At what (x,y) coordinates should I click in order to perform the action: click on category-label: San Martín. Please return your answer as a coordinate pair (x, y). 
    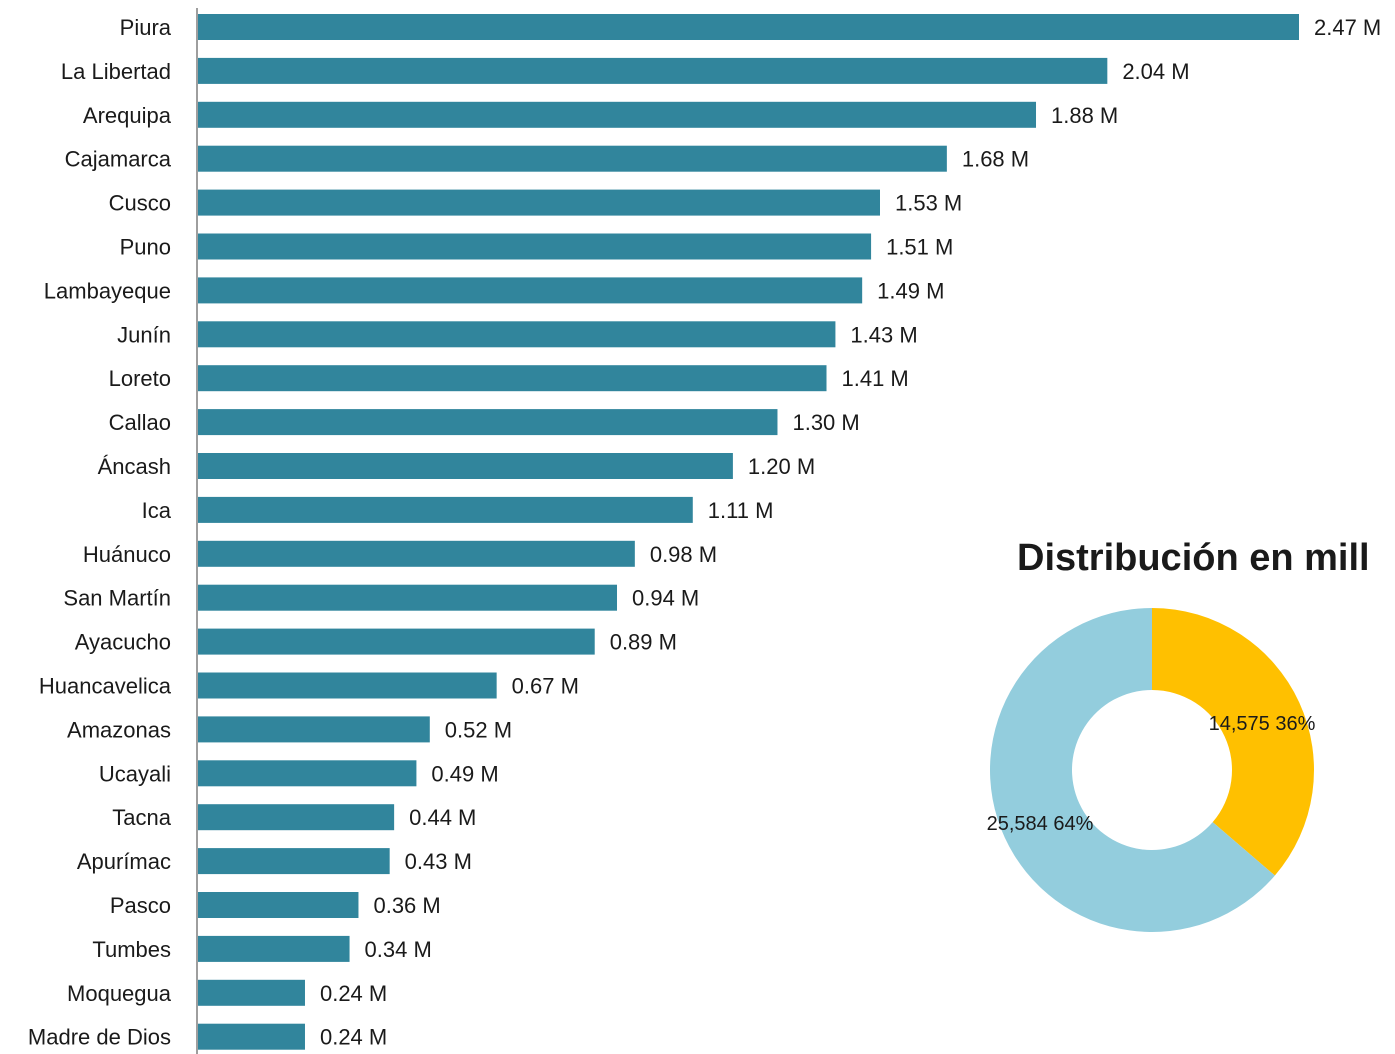
    Looking at the image, I should click on (117, 598).